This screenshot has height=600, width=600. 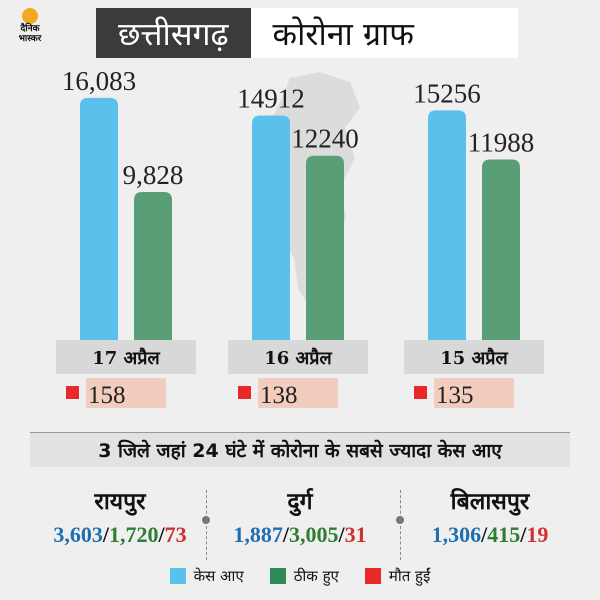 What do you see at coordinates (107, 395) in the screenshot?
I see `deaths-value: 158` at bounding box center [107, 395].